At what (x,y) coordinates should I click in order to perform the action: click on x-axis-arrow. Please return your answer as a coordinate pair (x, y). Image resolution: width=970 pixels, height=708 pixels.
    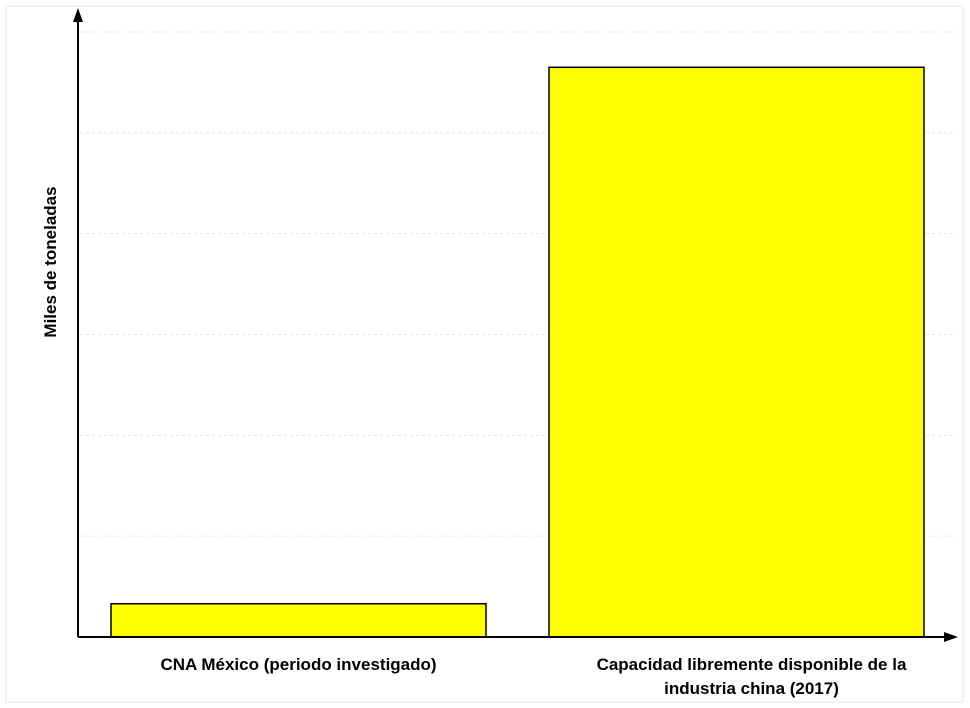
    Looking at the image, I should click on (951, 637).